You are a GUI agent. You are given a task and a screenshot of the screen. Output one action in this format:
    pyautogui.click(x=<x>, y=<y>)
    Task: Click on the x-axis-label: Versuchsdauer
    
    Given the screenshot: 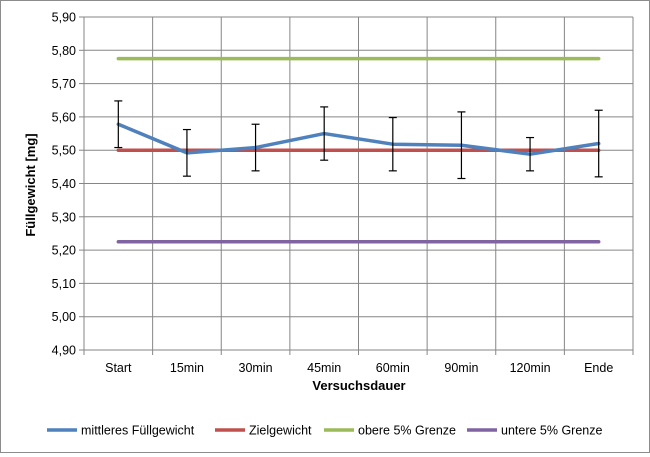 What is the action you would take?
    pyautogui.click(x=358, y=385)
    